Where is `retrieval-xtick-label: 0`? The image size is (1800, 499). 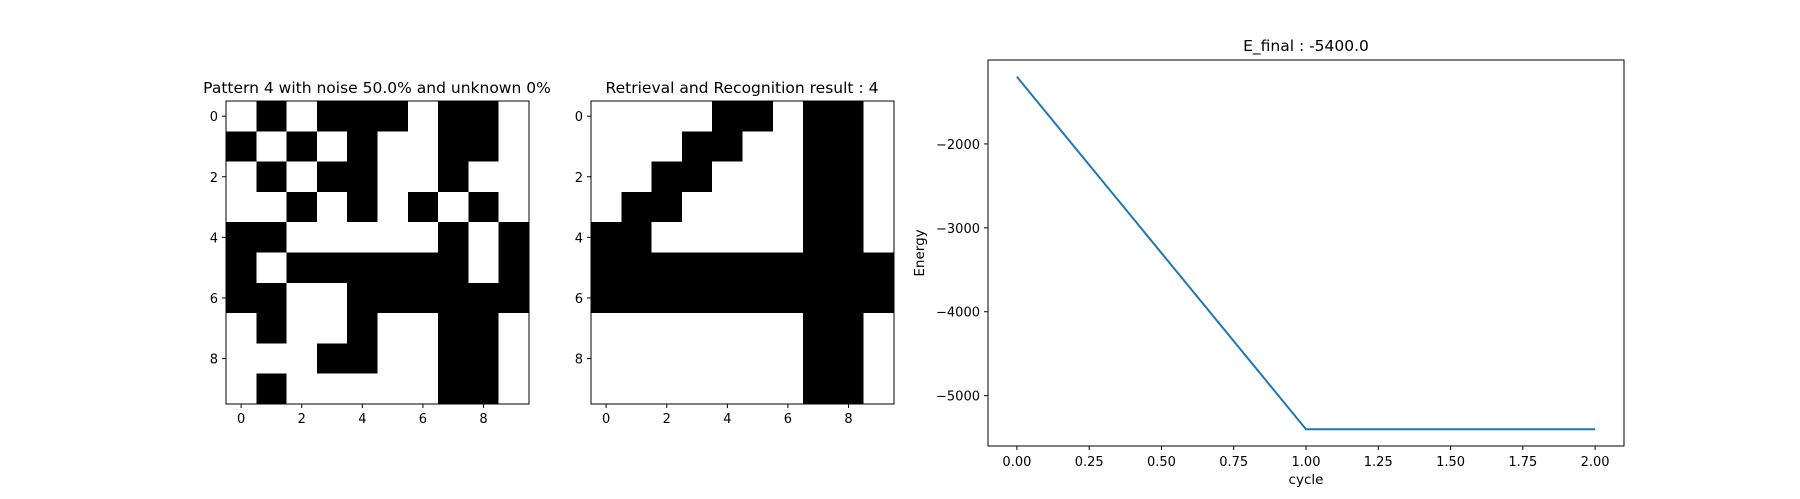
retrieval-xtick-label: 0 is located at coordinates (606, 419).